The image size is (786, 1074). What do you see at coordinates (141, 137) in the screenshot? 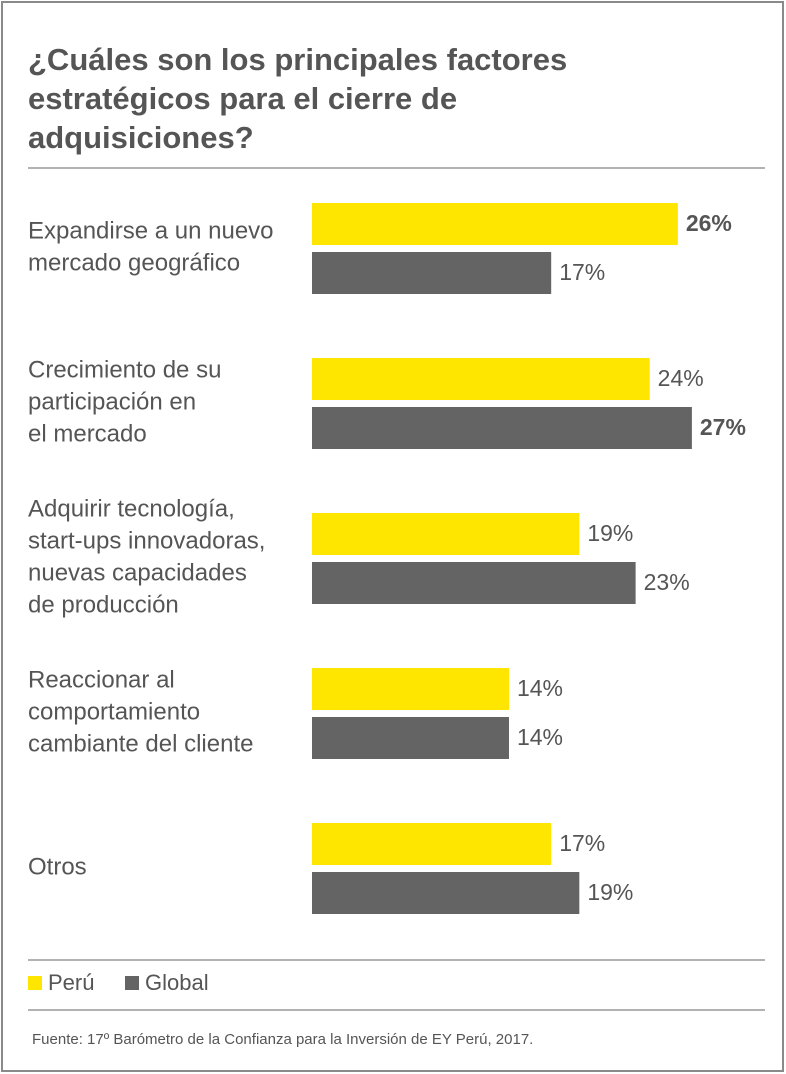
I see `chart-title: adquisiciones?` at bounding box center [141, 137].